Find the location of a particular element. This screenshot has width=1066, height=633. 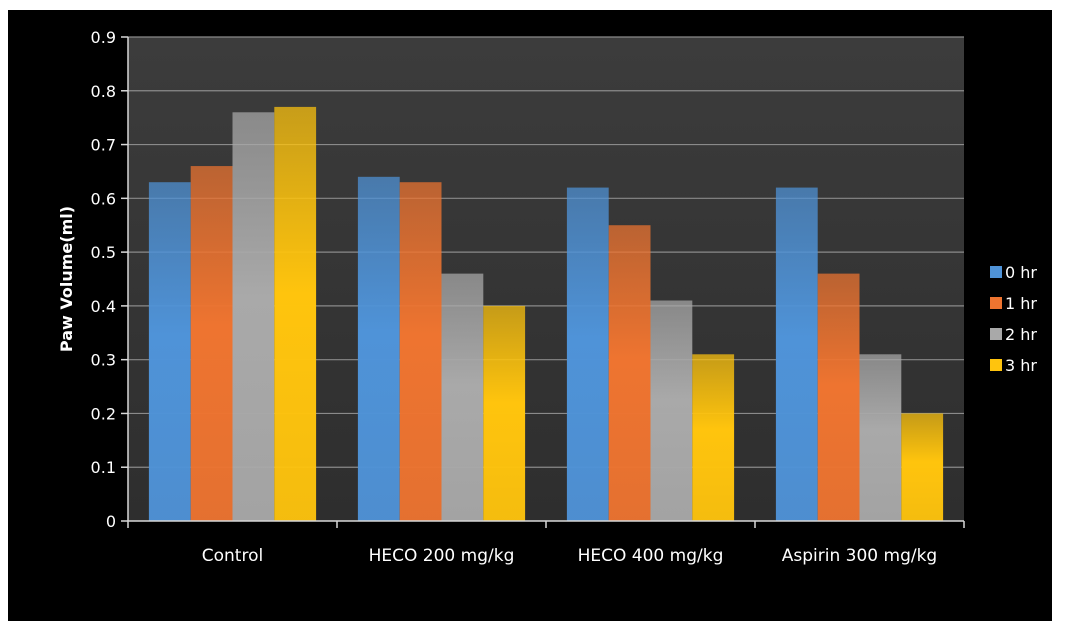

y-axis-label: Paw Volume(ml) is located at coordinates (66, 279).